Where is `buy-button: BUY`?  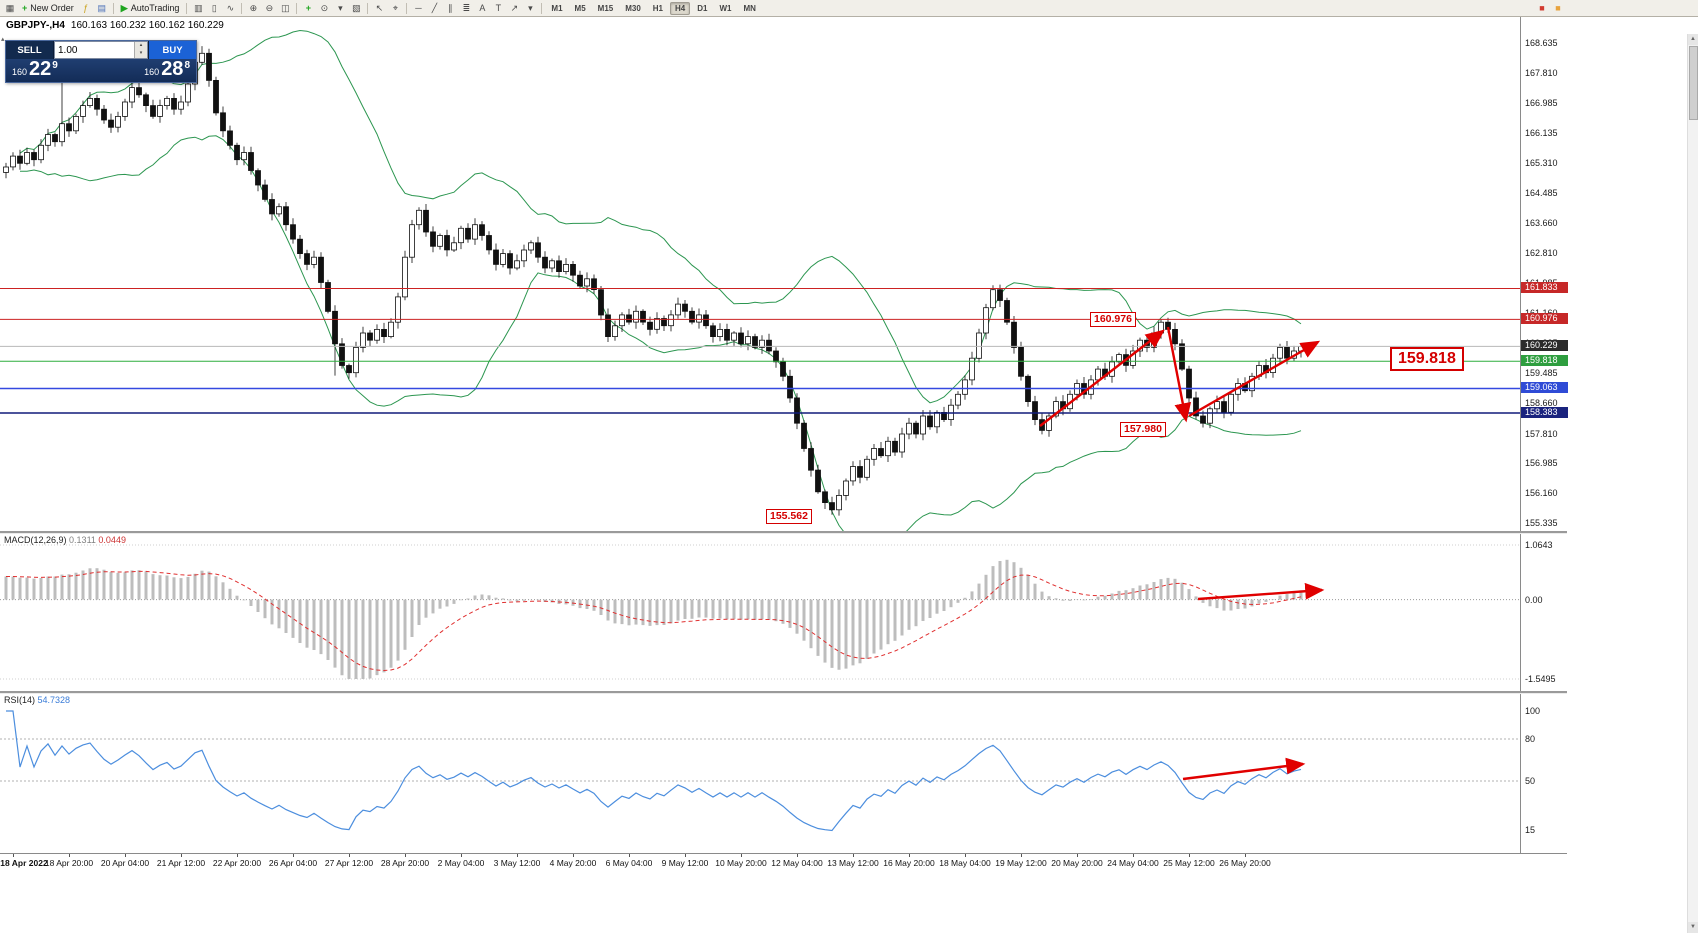 buy-button: BUY is located at coordinates (172, 50).